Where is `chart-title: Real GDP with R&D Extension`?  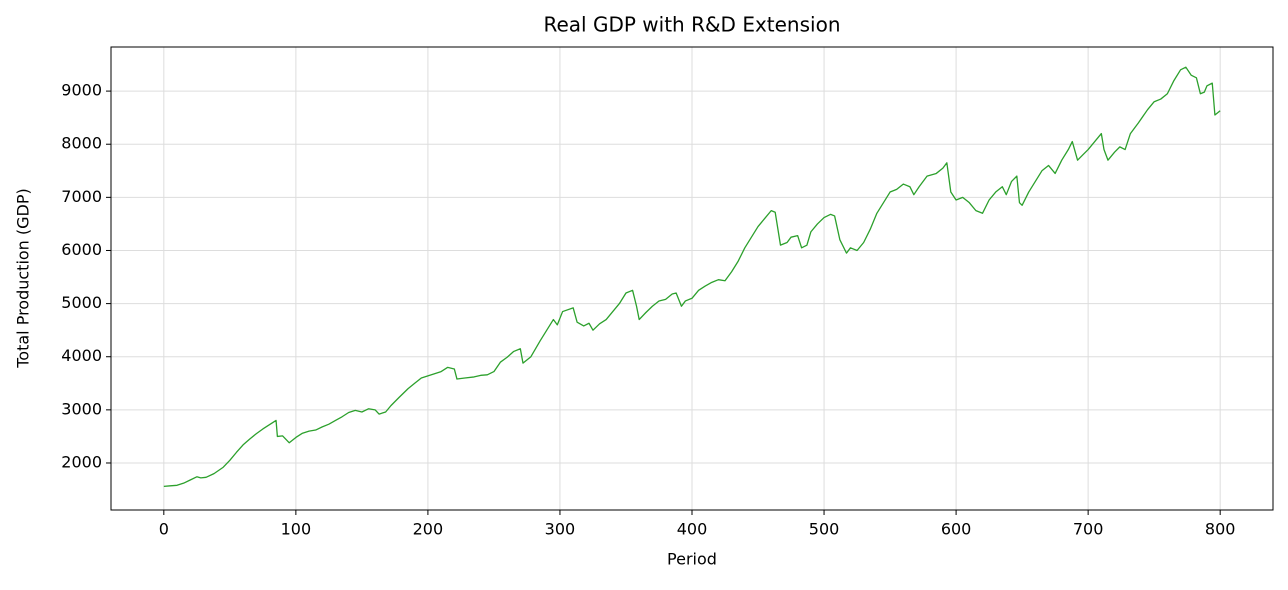
chart-title: Real GDP with R&D Extension is located at coordinates (691, 25).